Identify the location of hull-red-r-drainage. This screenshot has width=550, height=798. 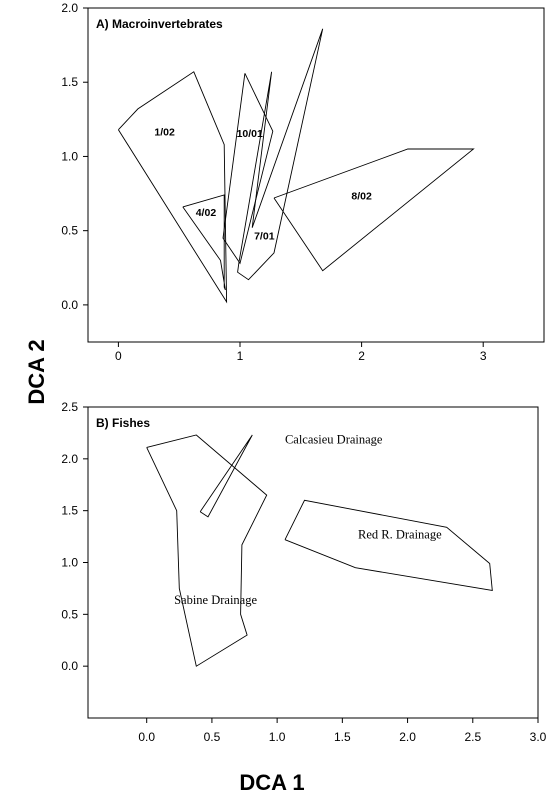
(388, 545).